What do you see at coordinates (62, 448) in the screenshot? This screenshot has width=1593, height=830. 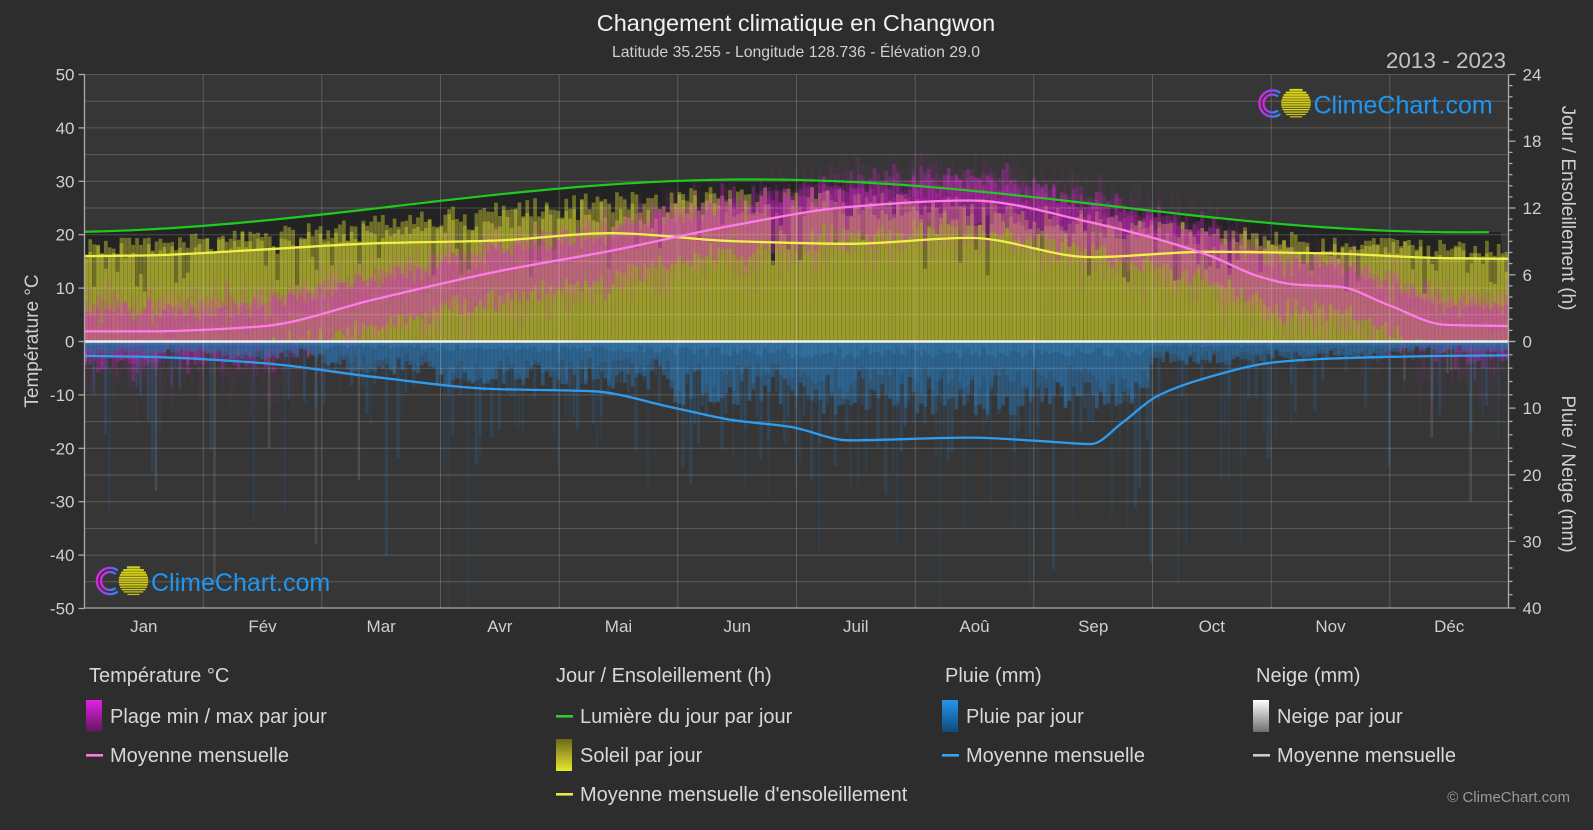 I see `svg-text: -20` at bounding box center [62, 448].